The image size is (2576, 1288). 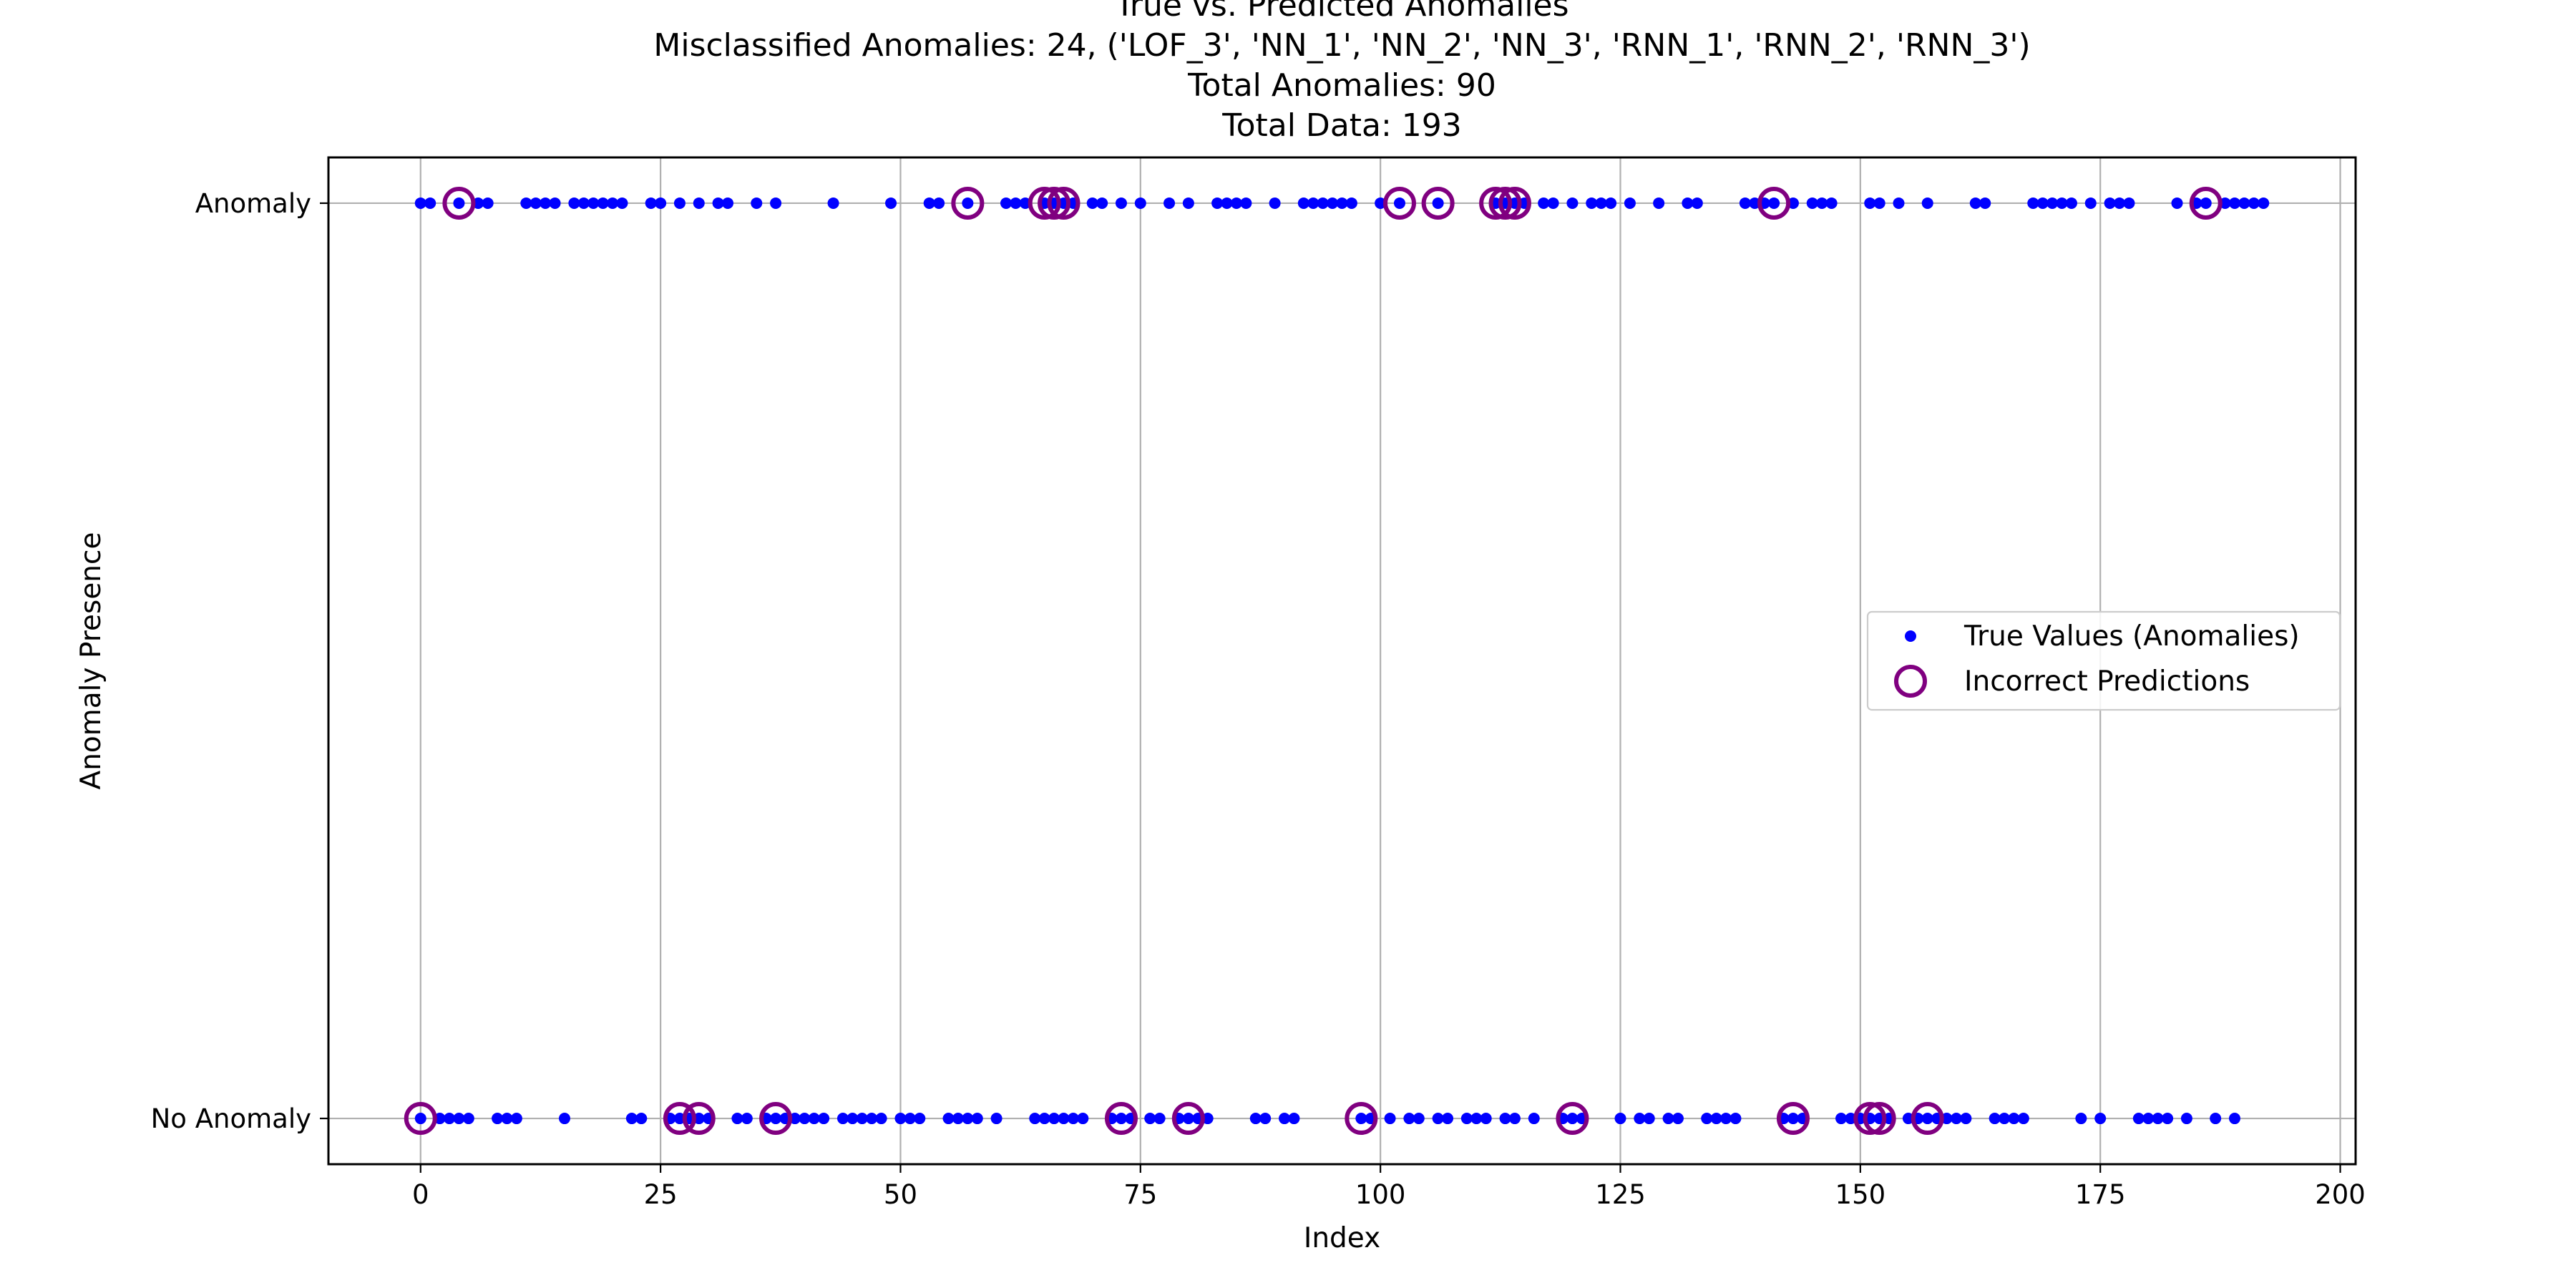 I want to click on y-axis-label: Anomaly Presence, so click(x=91, y=661).